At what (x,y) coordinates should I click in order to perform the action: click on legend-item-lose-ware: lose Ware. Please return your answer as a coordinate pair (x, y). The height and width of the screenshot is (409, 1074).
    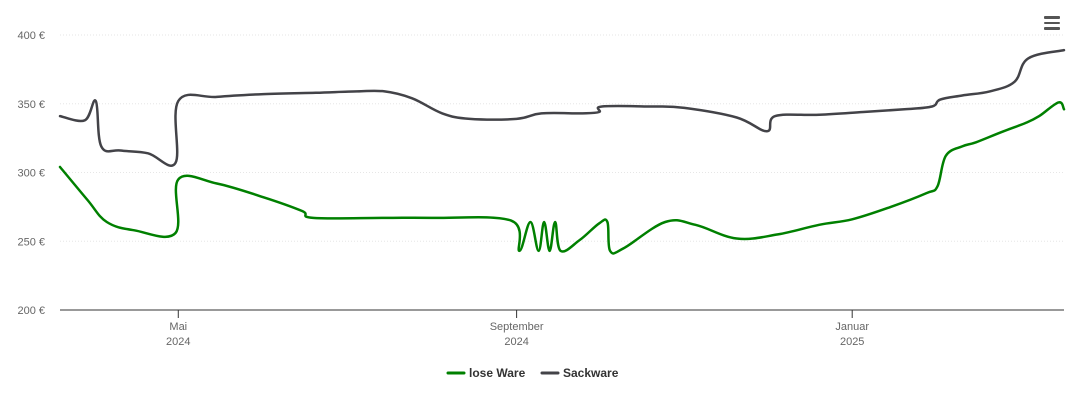
    Looking at the image, I should click on (486, 373).